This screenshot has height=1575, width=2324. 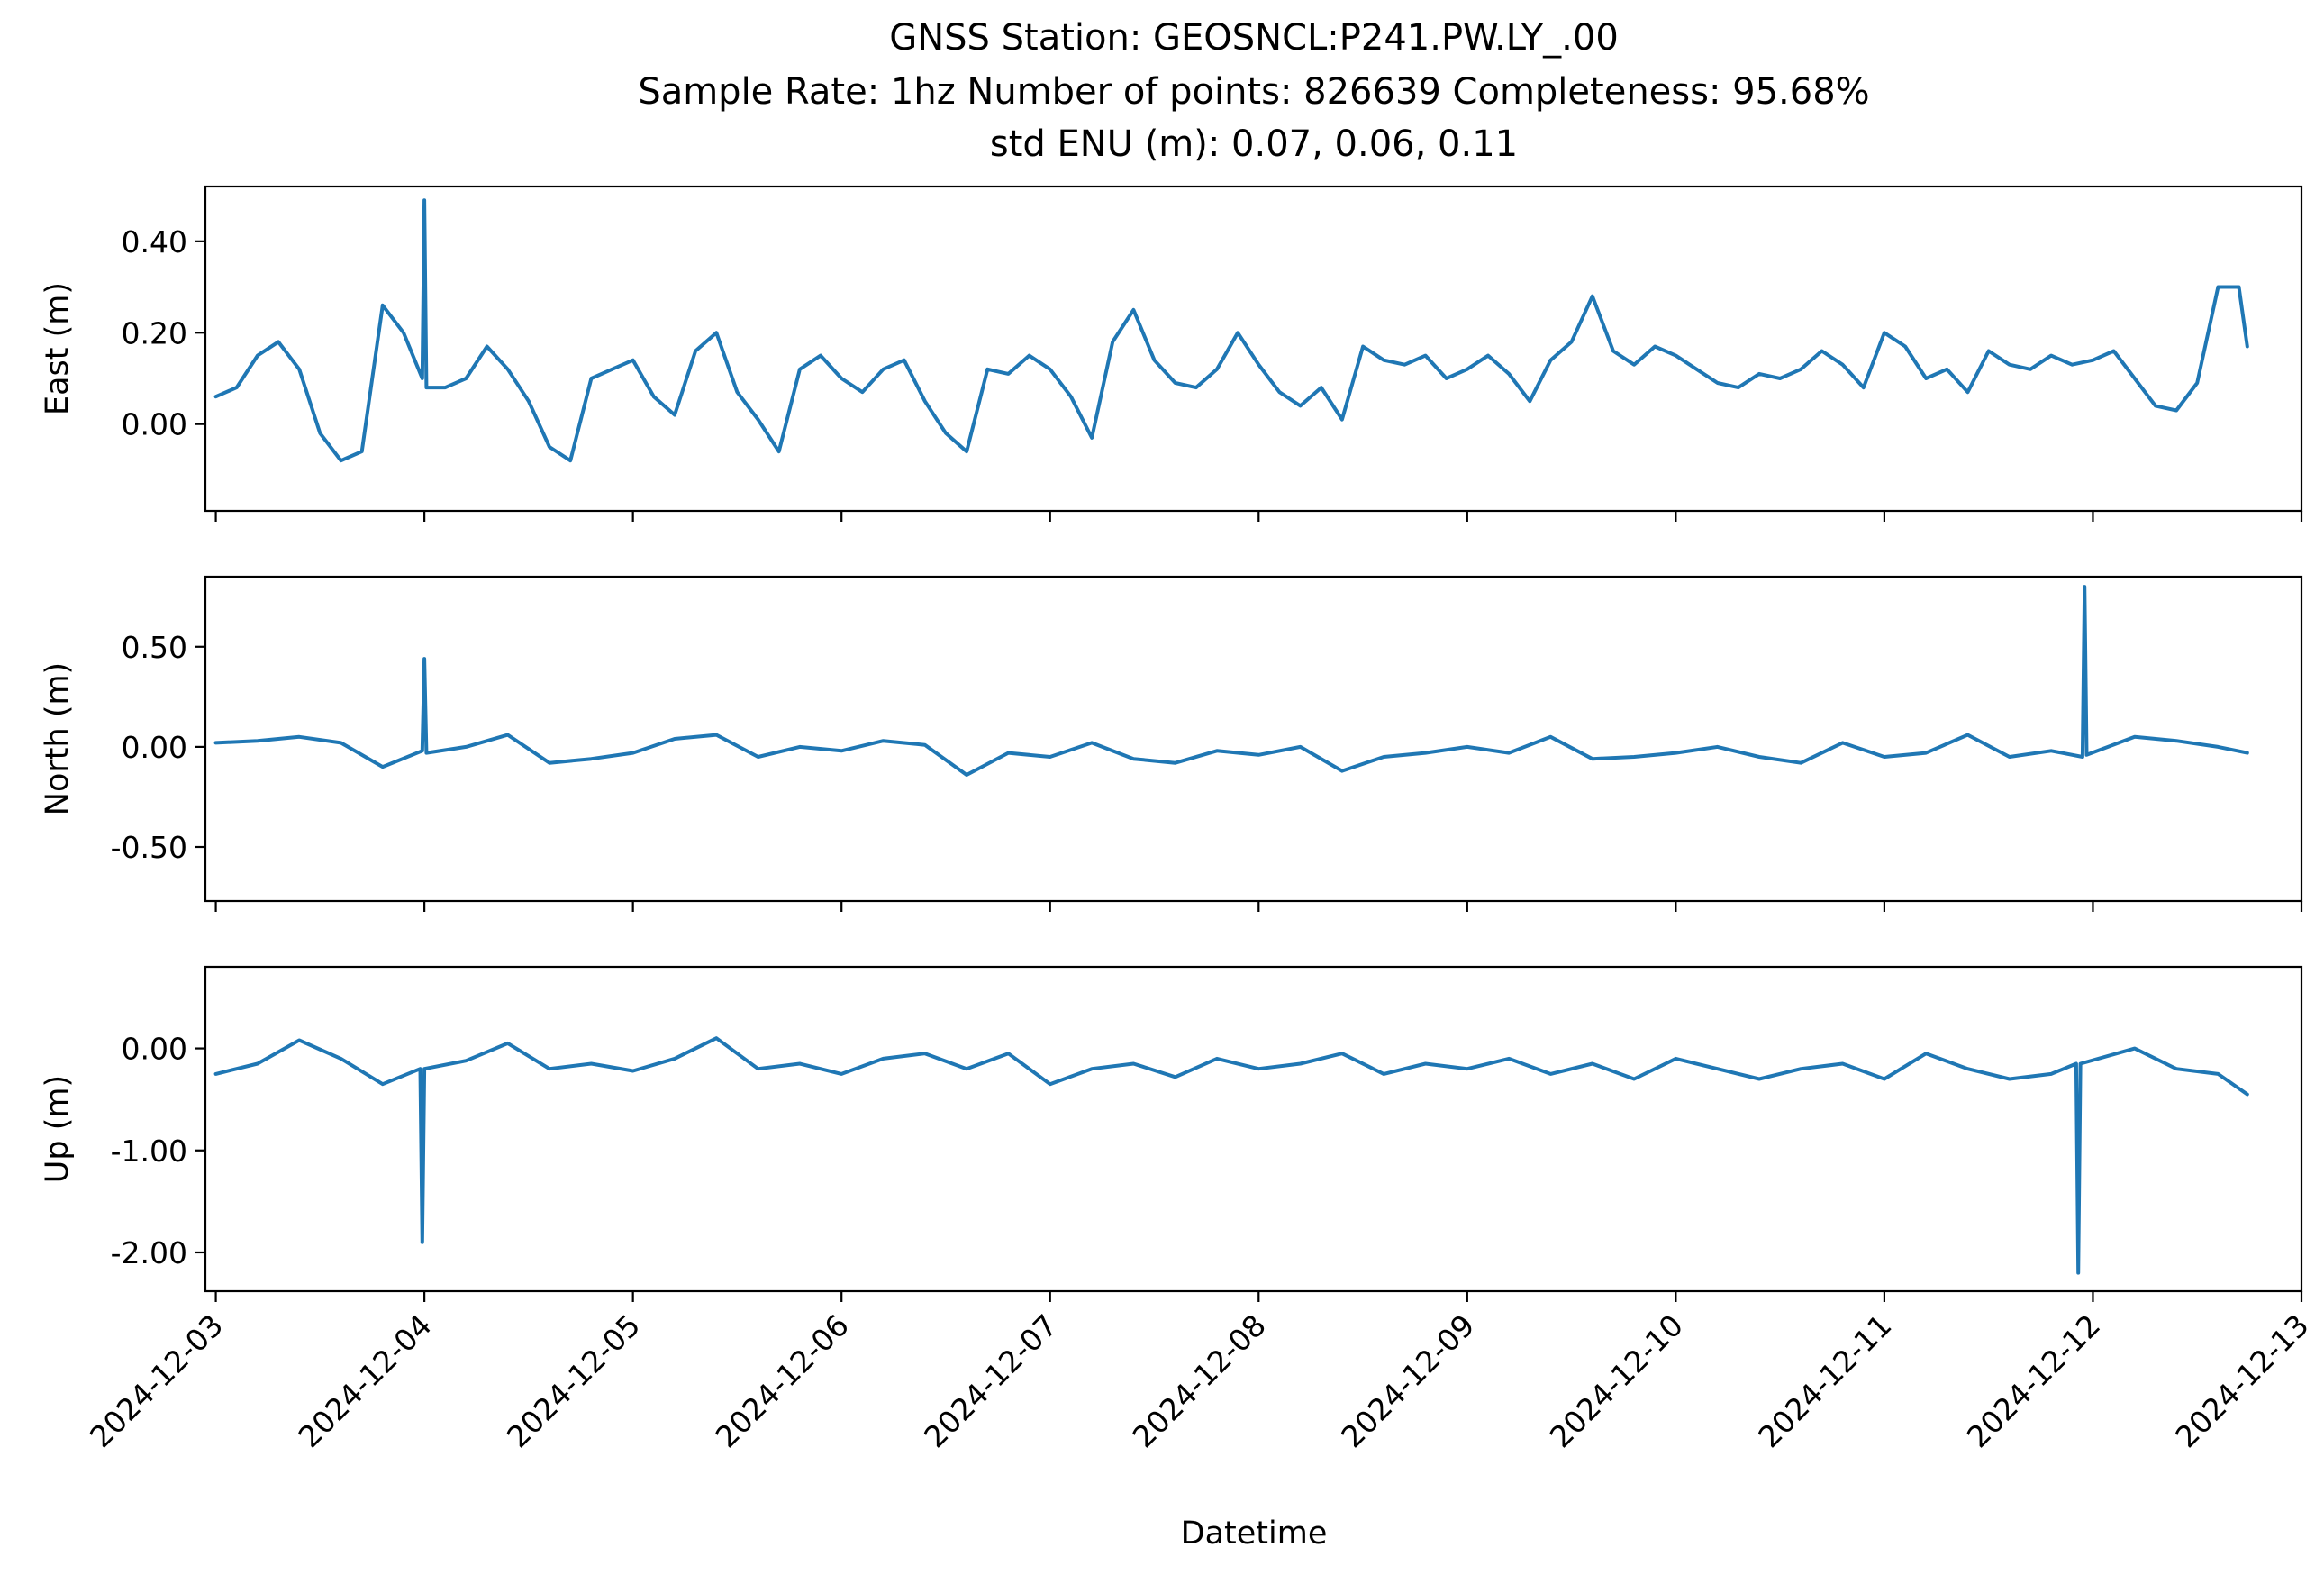 I want to click on north-y-tick-label: 0.00, so click(x=155, y=747).